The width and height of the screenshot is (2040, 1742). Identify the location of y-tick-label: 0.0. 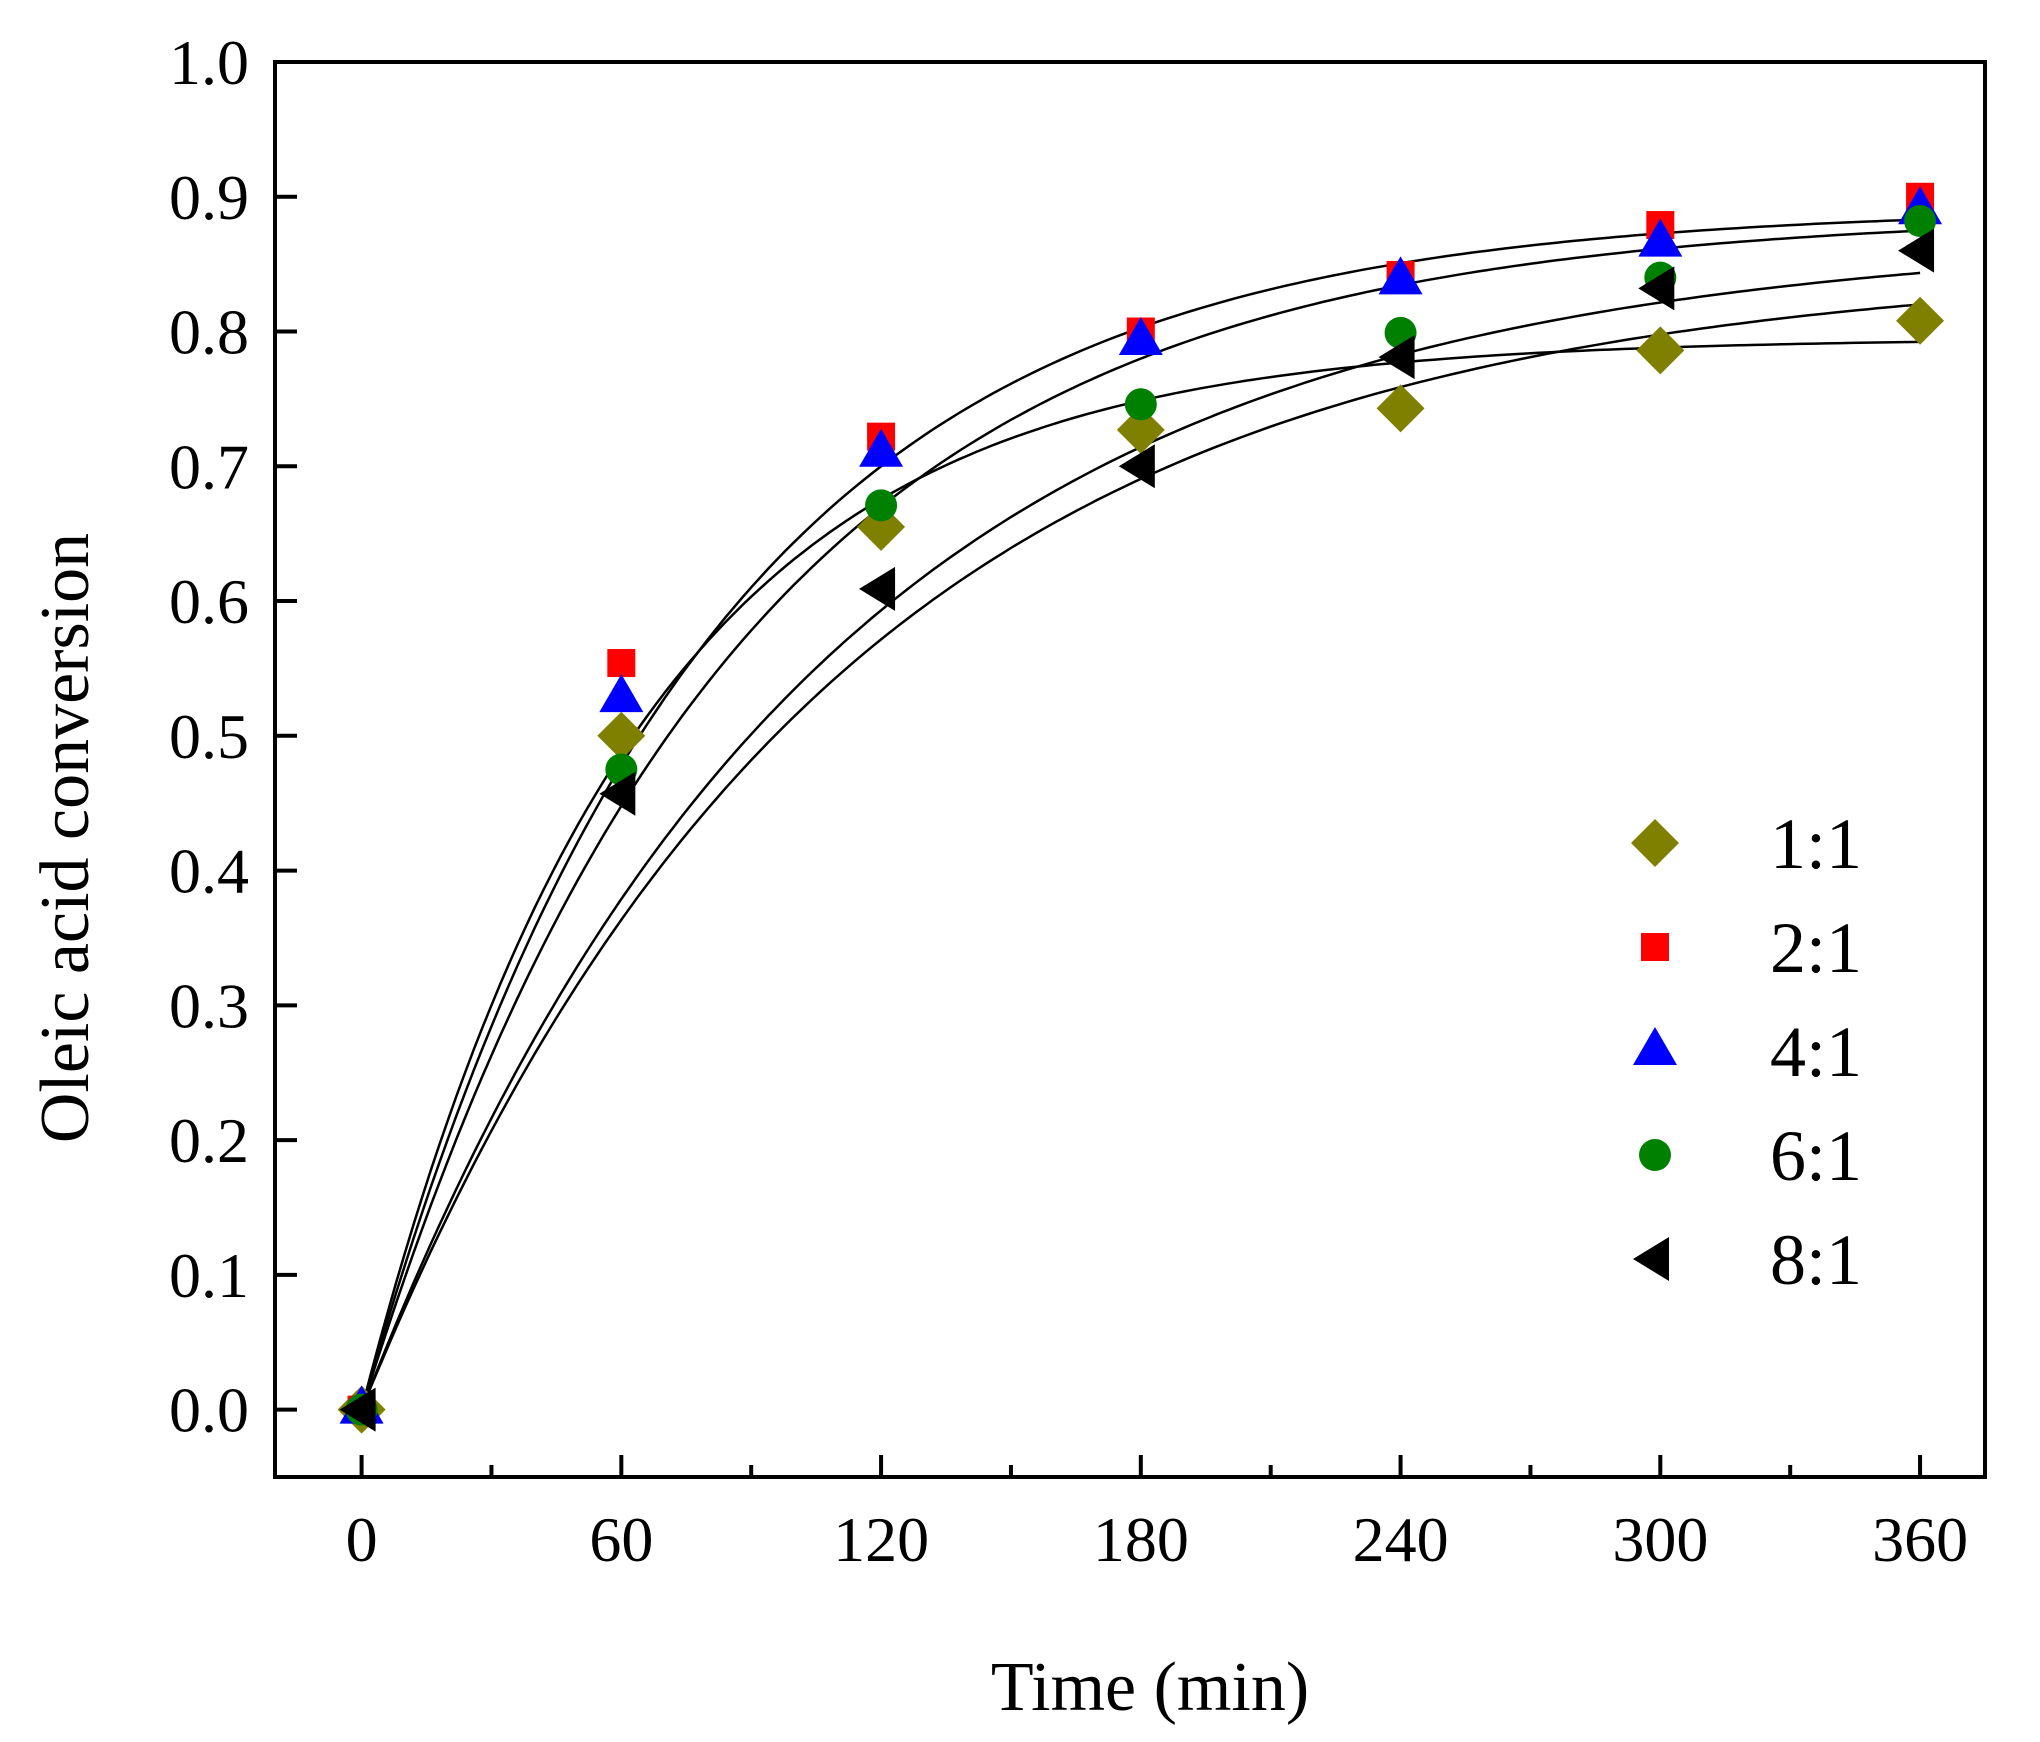
(209, 1410).